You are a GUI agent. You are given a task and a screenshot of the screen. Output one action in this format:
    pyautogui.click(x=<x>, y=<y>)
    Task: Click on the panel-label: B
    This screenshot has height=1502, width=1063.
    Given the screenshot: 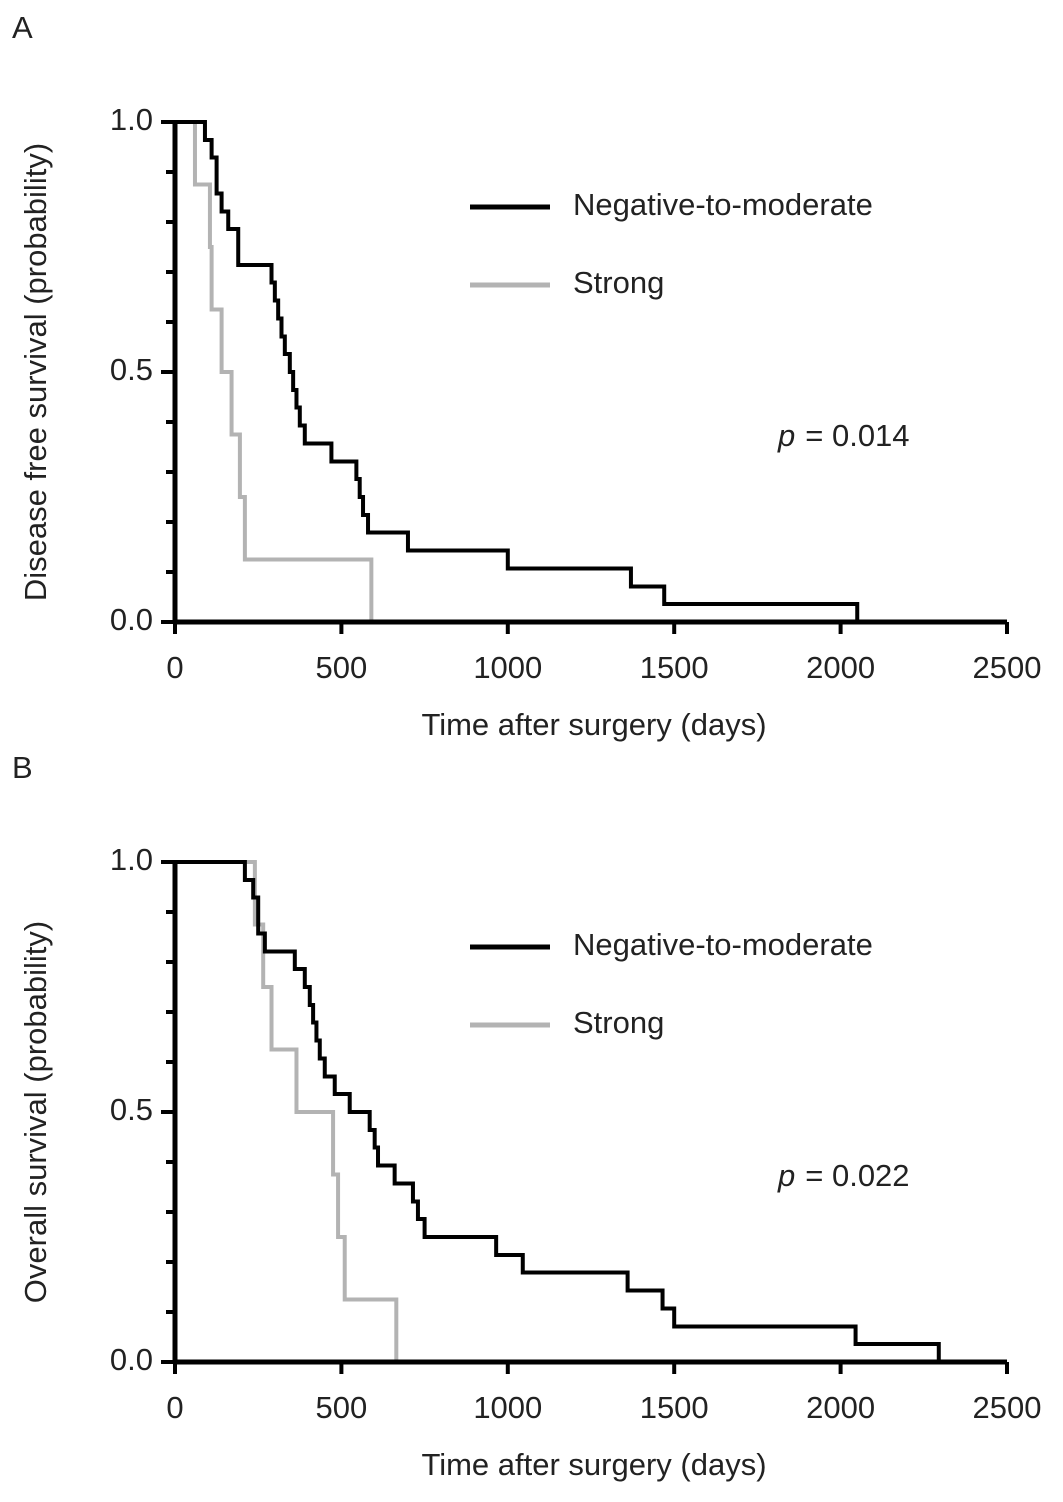 What is the action you would take?
    pyautogui.click(x=22, y=767)
    